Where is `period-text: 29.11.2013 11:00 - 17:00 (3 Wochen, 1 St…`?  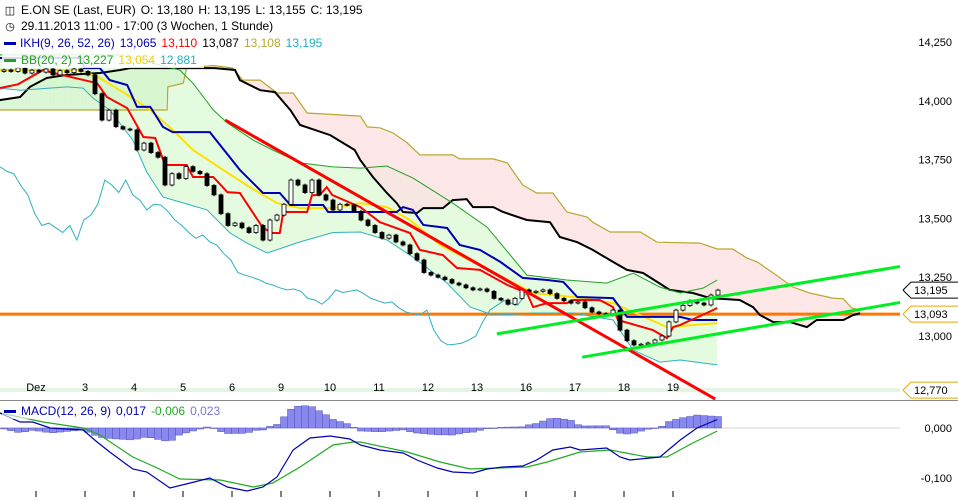
period-text: 29.11.2013 11:00 - 17:00 (3 Wochen, 1 St… is located at coordinates (147, 26).